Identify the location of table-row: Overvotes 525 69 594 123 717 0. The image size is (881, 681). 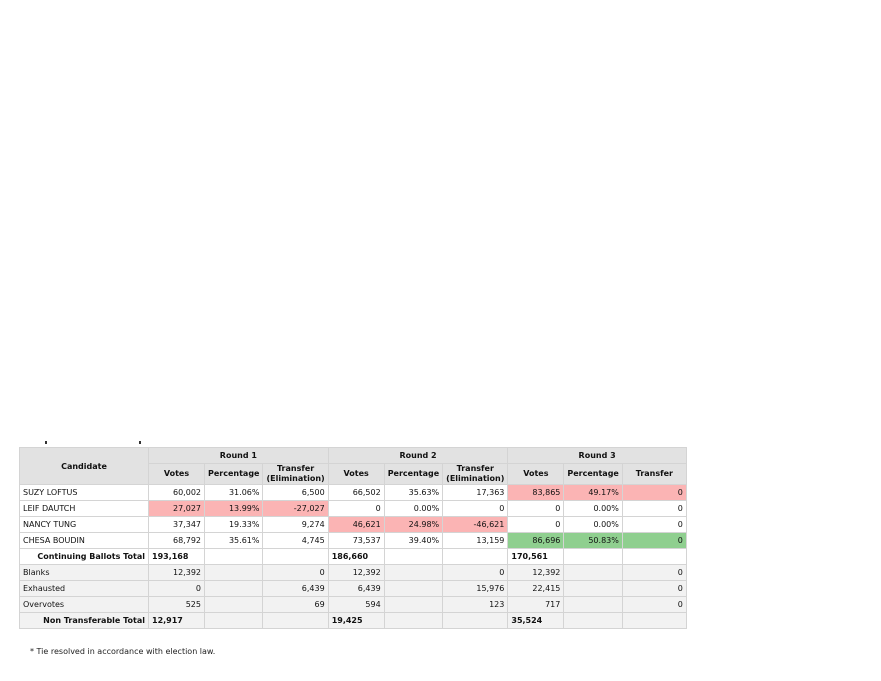
(353, 604).